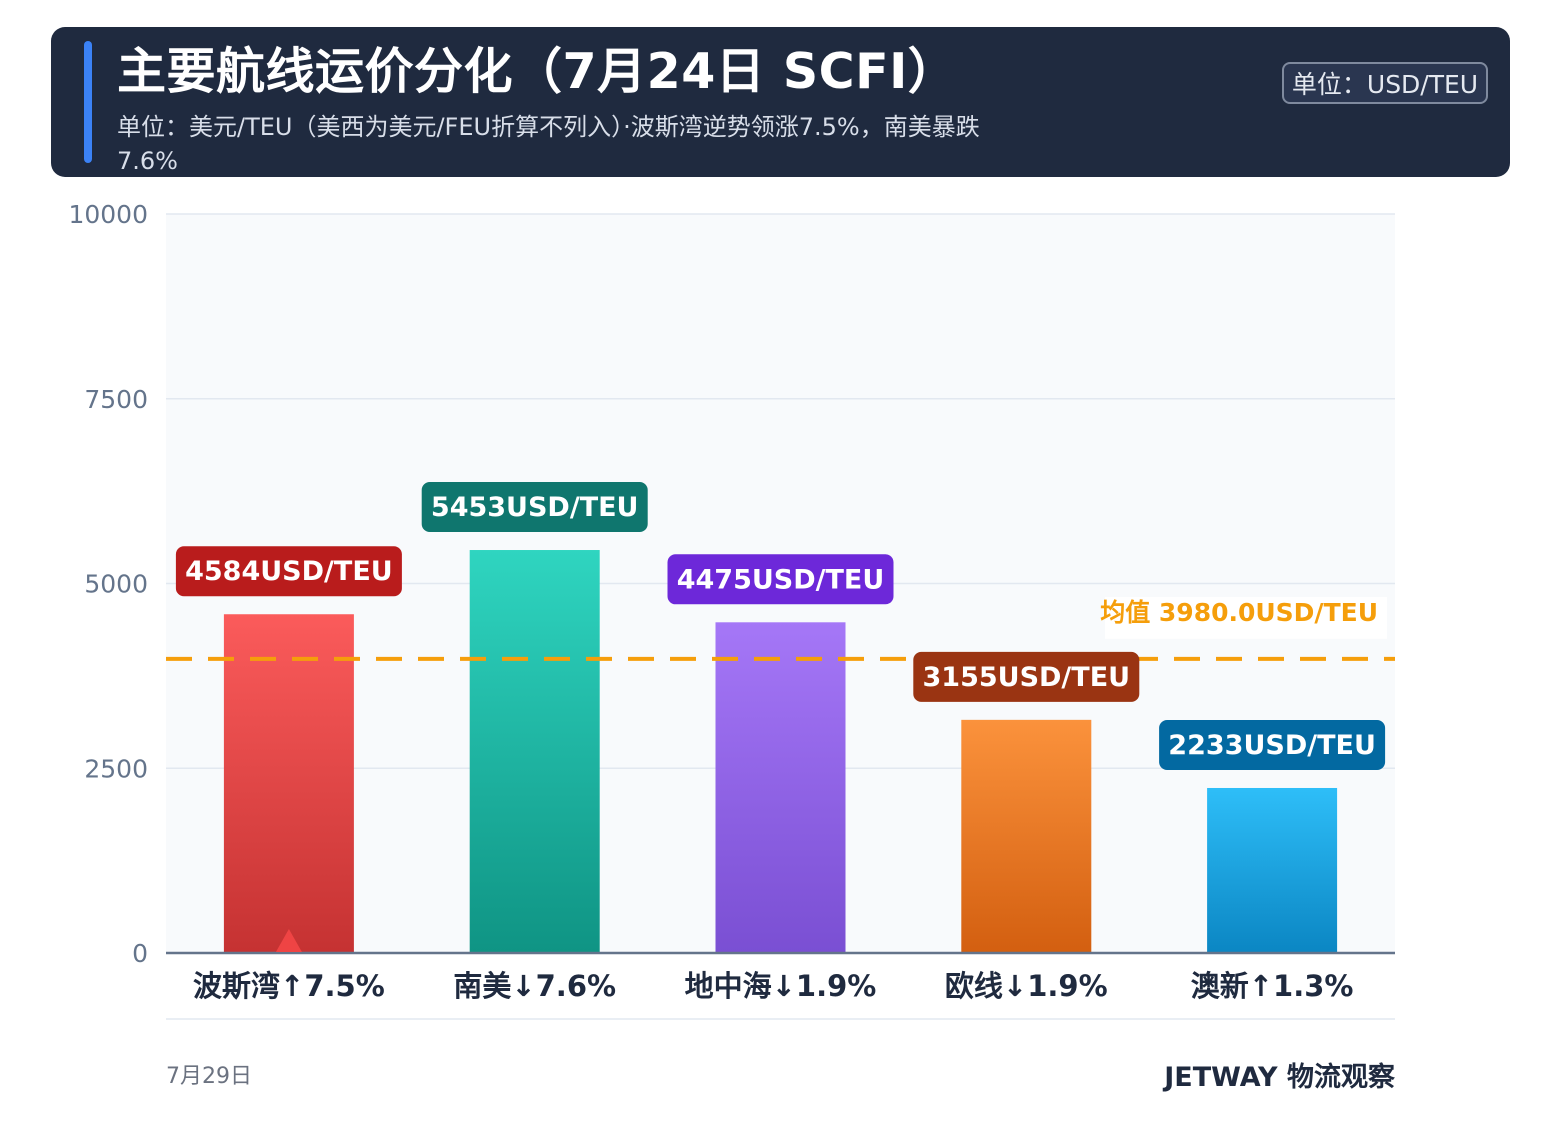 The image size is (1561, 1145). Describe the element at coordinates (116, 399) in the screenshot. I see `y-tick-label: 7500` at that location.